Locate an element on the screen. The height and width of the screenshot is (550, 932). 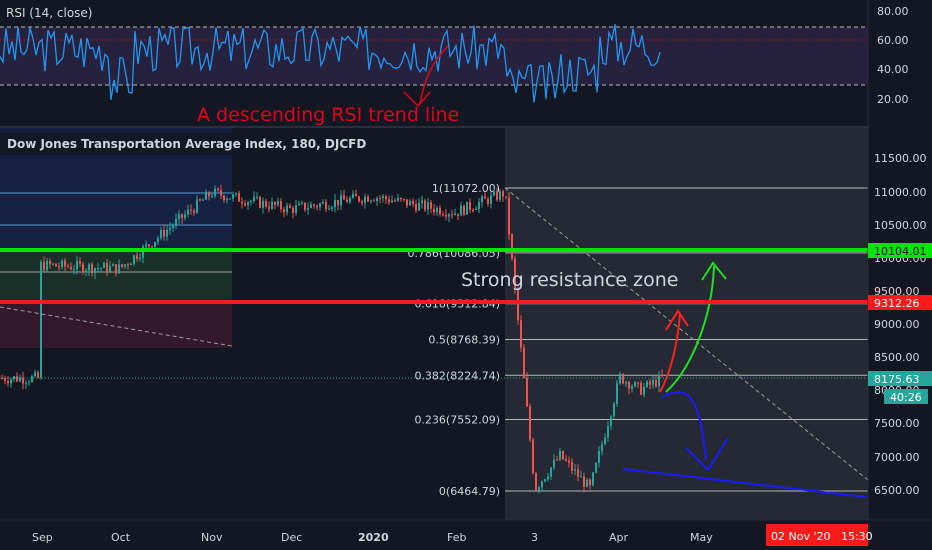
rsi-red-arrow-head is located at coordinates (417, 99).